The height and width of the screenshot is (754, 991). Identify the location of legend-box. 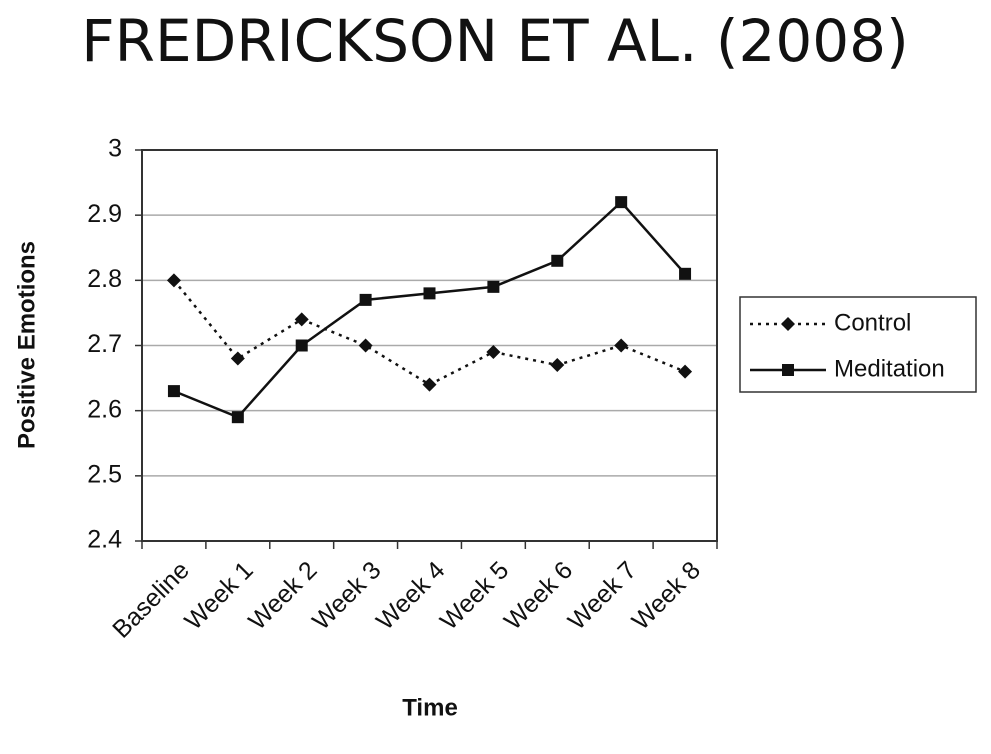
(858, 344).